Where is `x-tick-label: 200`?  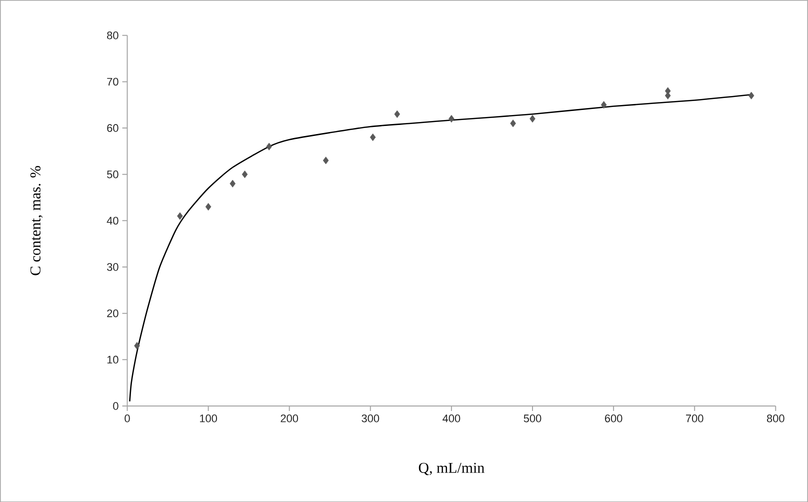
x-tick-label: 200 is located at coordinates (289, 418).